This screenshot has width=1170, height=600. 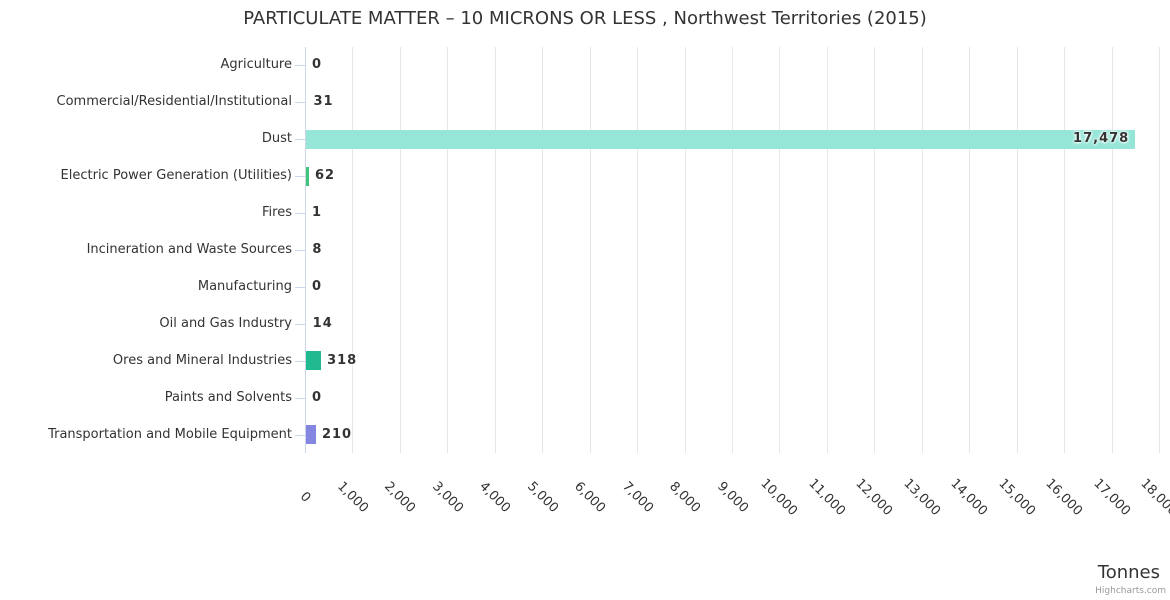 I want to click on x-axis-tick-label: 14,000, so click(x=969, y=497).